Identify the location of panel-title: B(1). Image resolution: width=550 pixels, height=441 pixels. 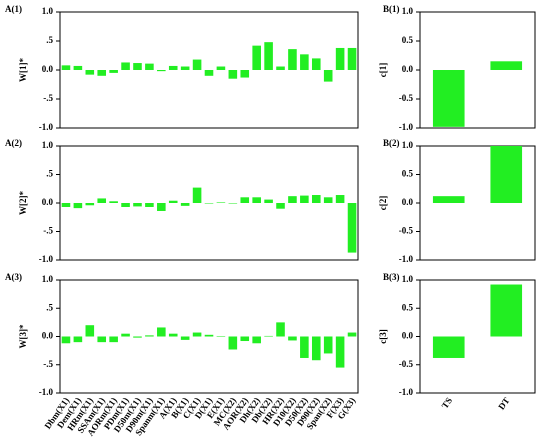
(391, 9).